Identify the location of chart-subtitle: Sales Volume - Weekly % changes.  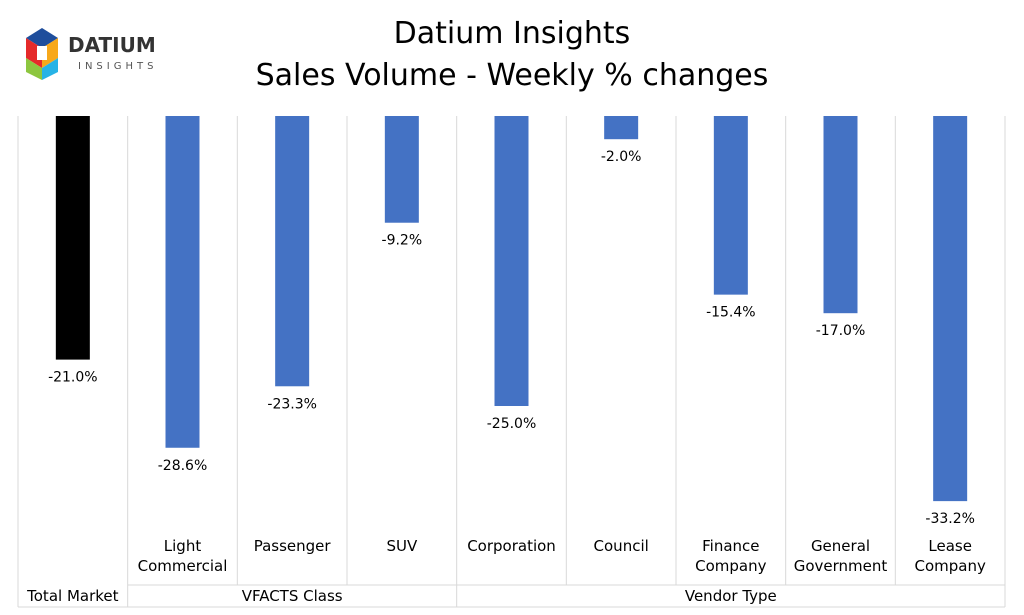
(512, 75).